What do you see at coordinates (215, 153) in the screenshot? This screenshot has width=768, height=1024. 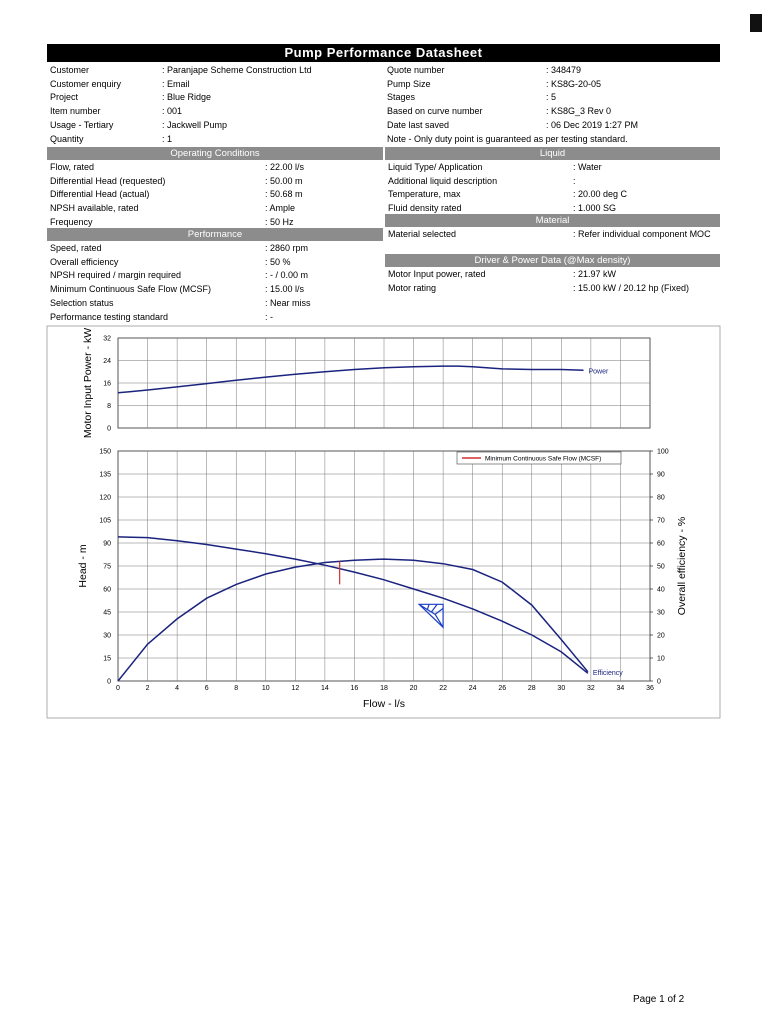 I see `section-header: Operating Conditions` at bounding box center [215, 153].